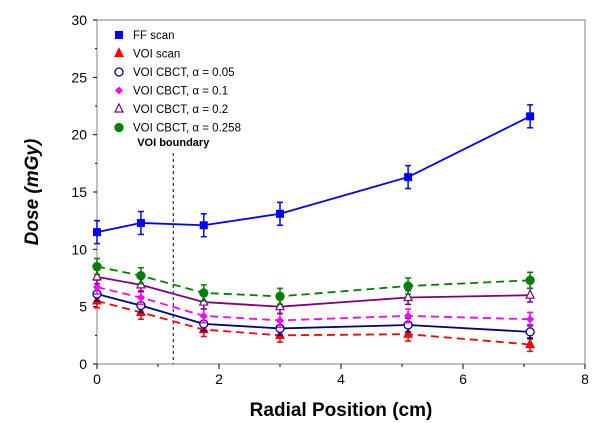  I want to click on y-tick-label: 20, so click(79, 135).